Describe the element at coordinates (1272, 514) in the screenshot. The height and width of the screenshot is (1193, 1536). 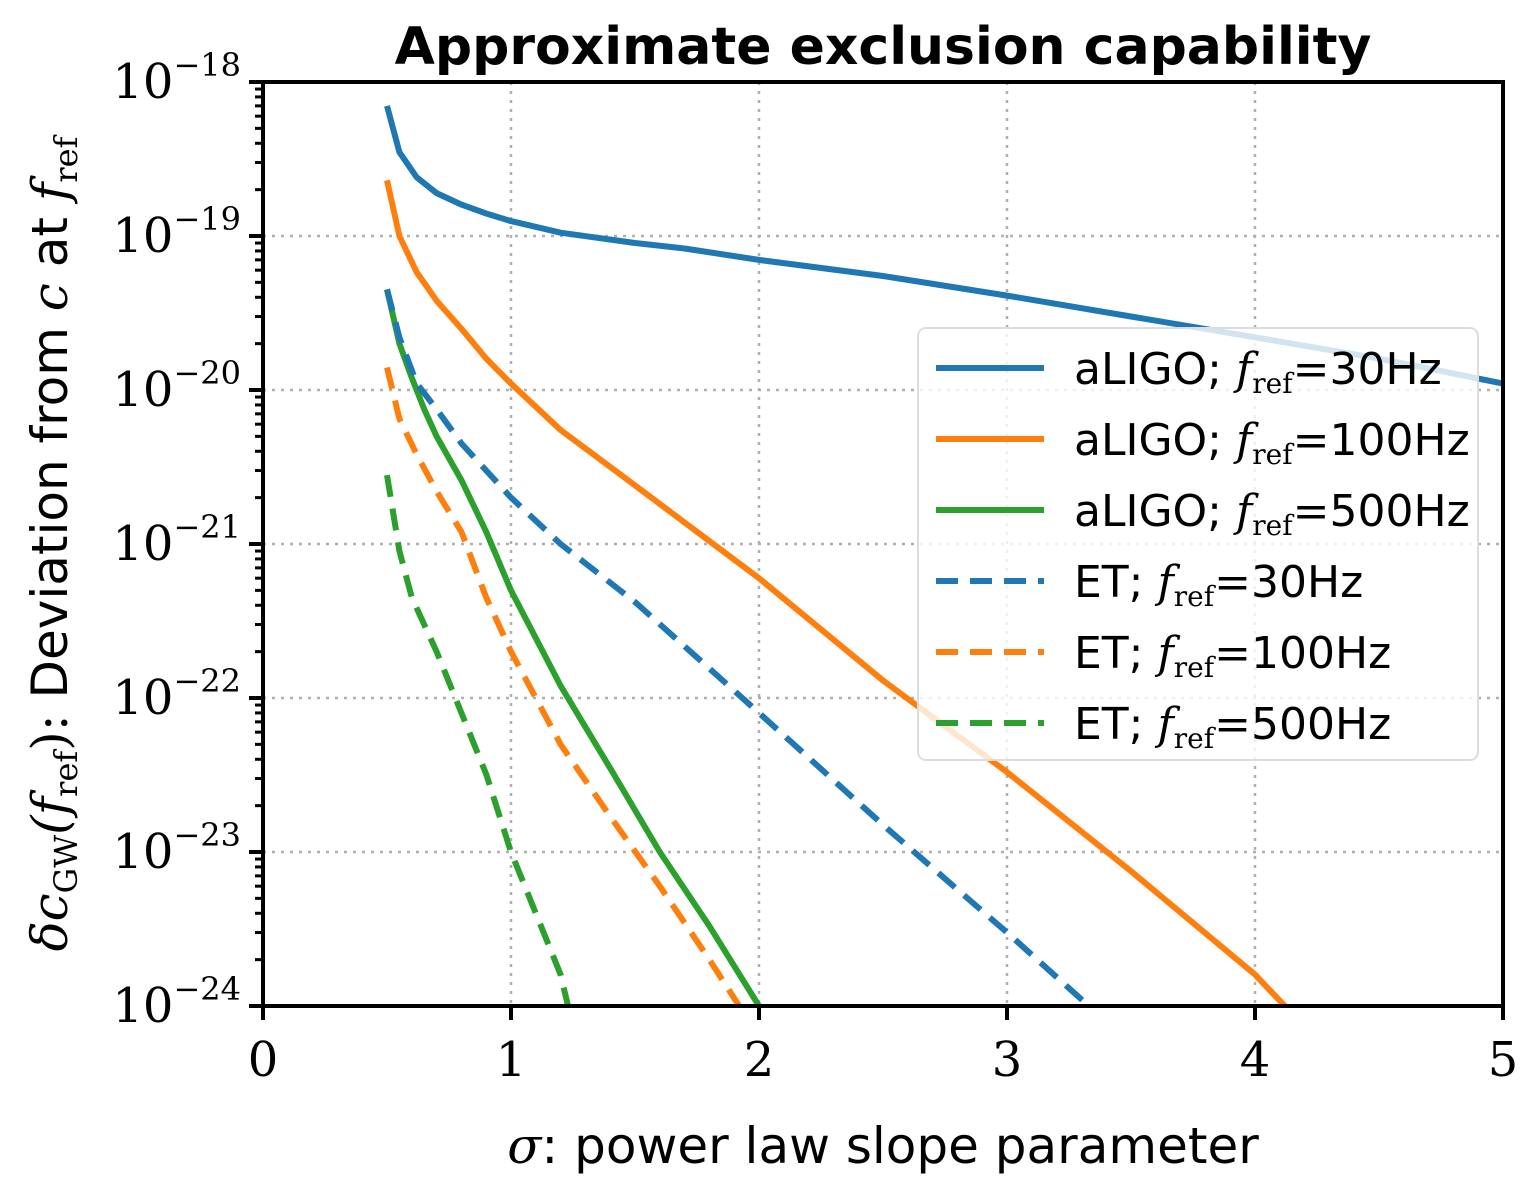
I see `legend-label-3: aLIGO; fref=500Hz` at that location.